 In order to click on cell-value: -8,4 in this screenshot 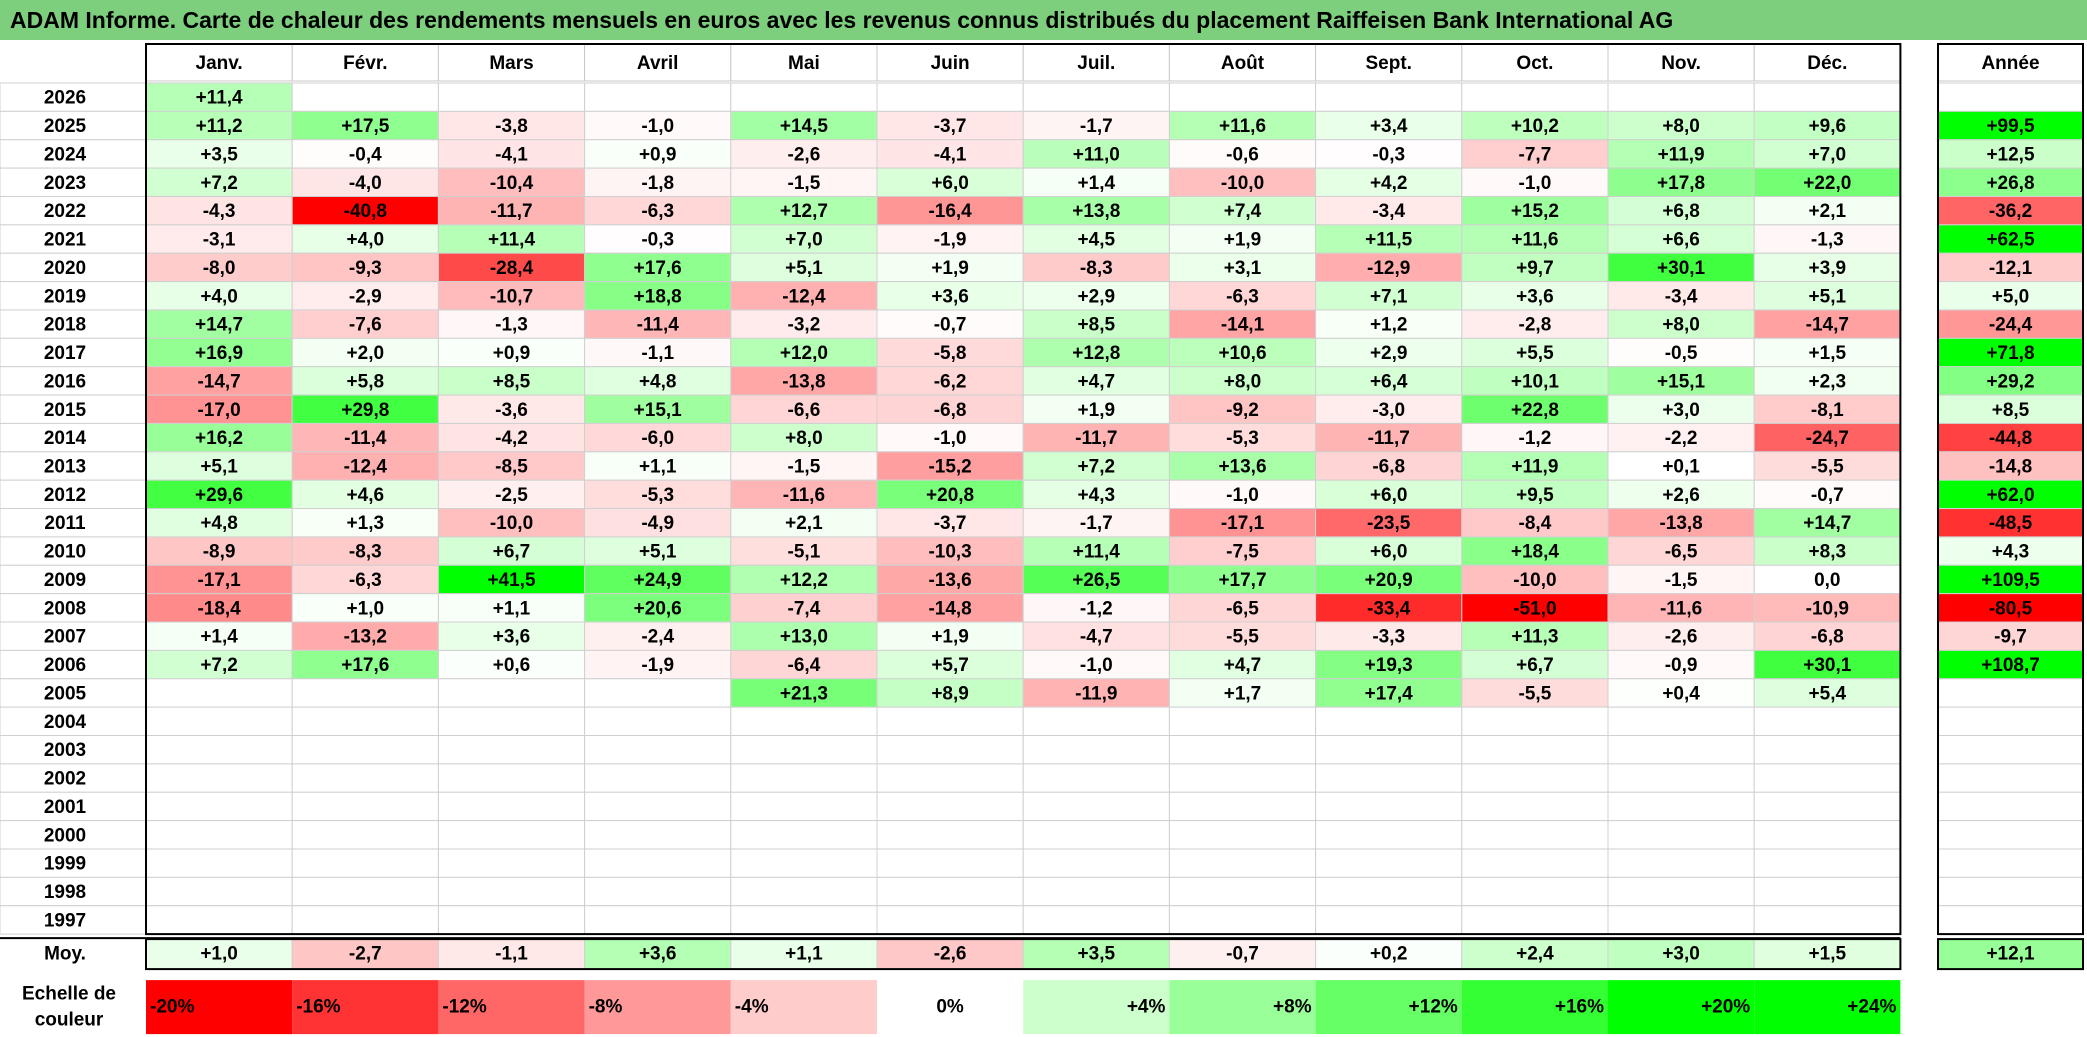, I will do `click(1535, 523)`.